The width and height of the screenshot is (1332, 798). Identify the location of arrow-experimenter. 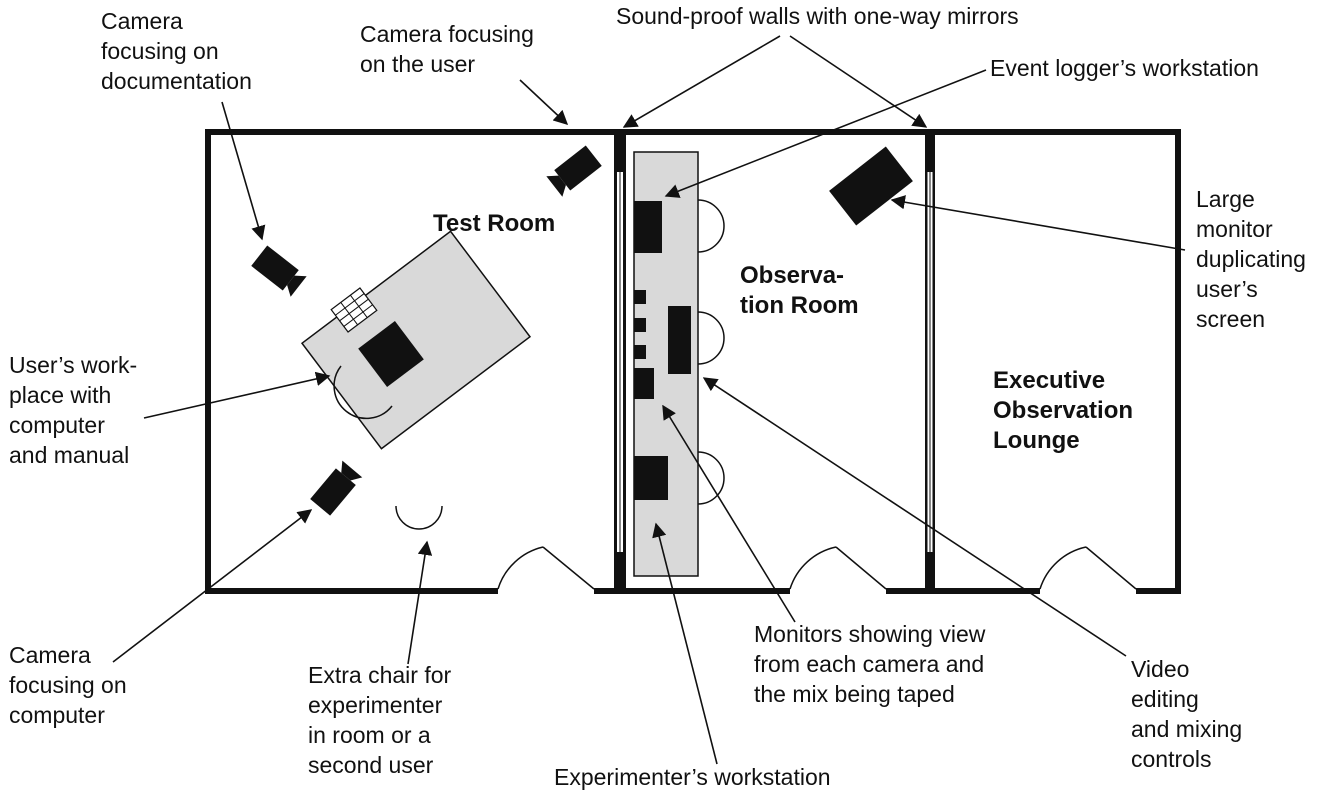
(685, 643).